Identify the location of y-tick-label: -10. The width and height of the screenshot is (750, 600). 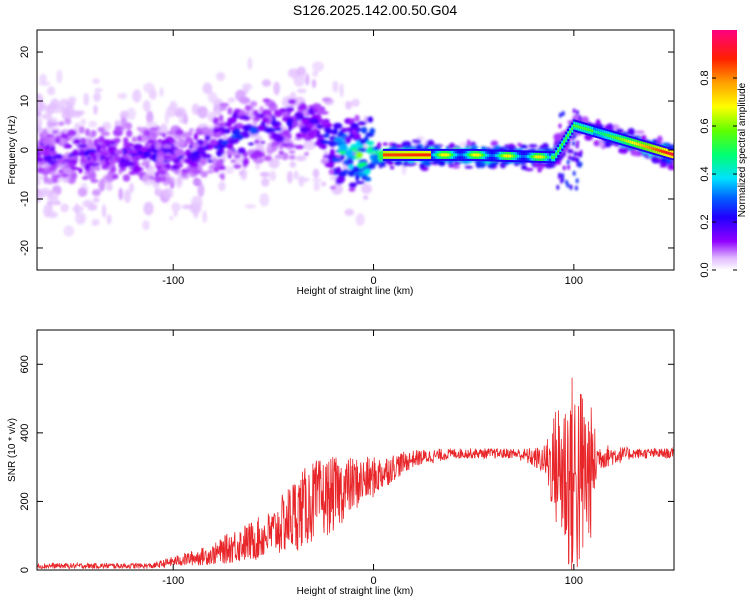
(25, 199).